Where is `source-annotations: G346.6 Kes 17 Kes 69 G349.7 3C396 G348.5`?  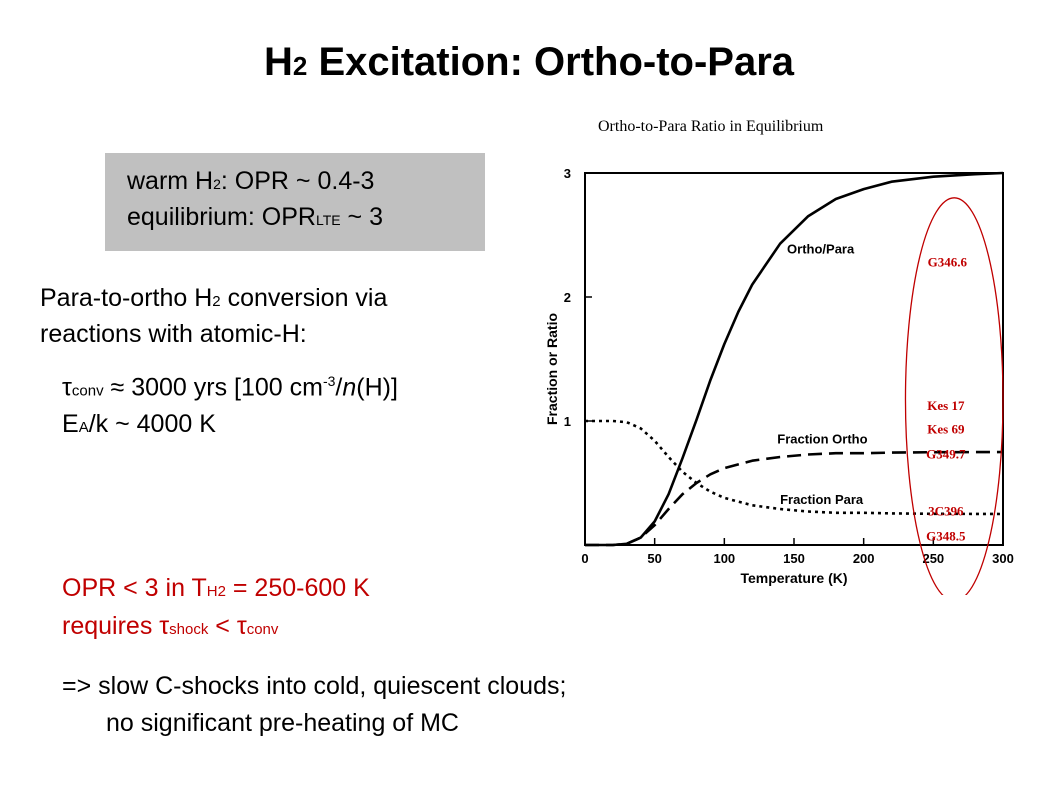
source-annotations: G346.6 Kes 17 Kes 69 G349.7 3C396 G348.5 is located at coordinates (954, 396).